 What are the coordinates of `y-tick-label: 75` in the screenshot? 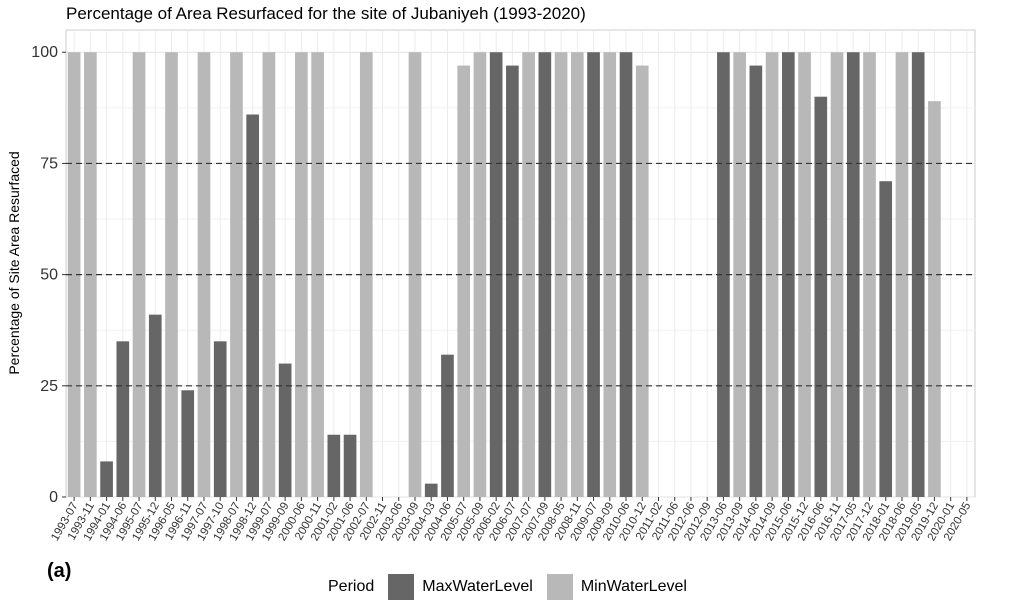 It's located at (49, 163).